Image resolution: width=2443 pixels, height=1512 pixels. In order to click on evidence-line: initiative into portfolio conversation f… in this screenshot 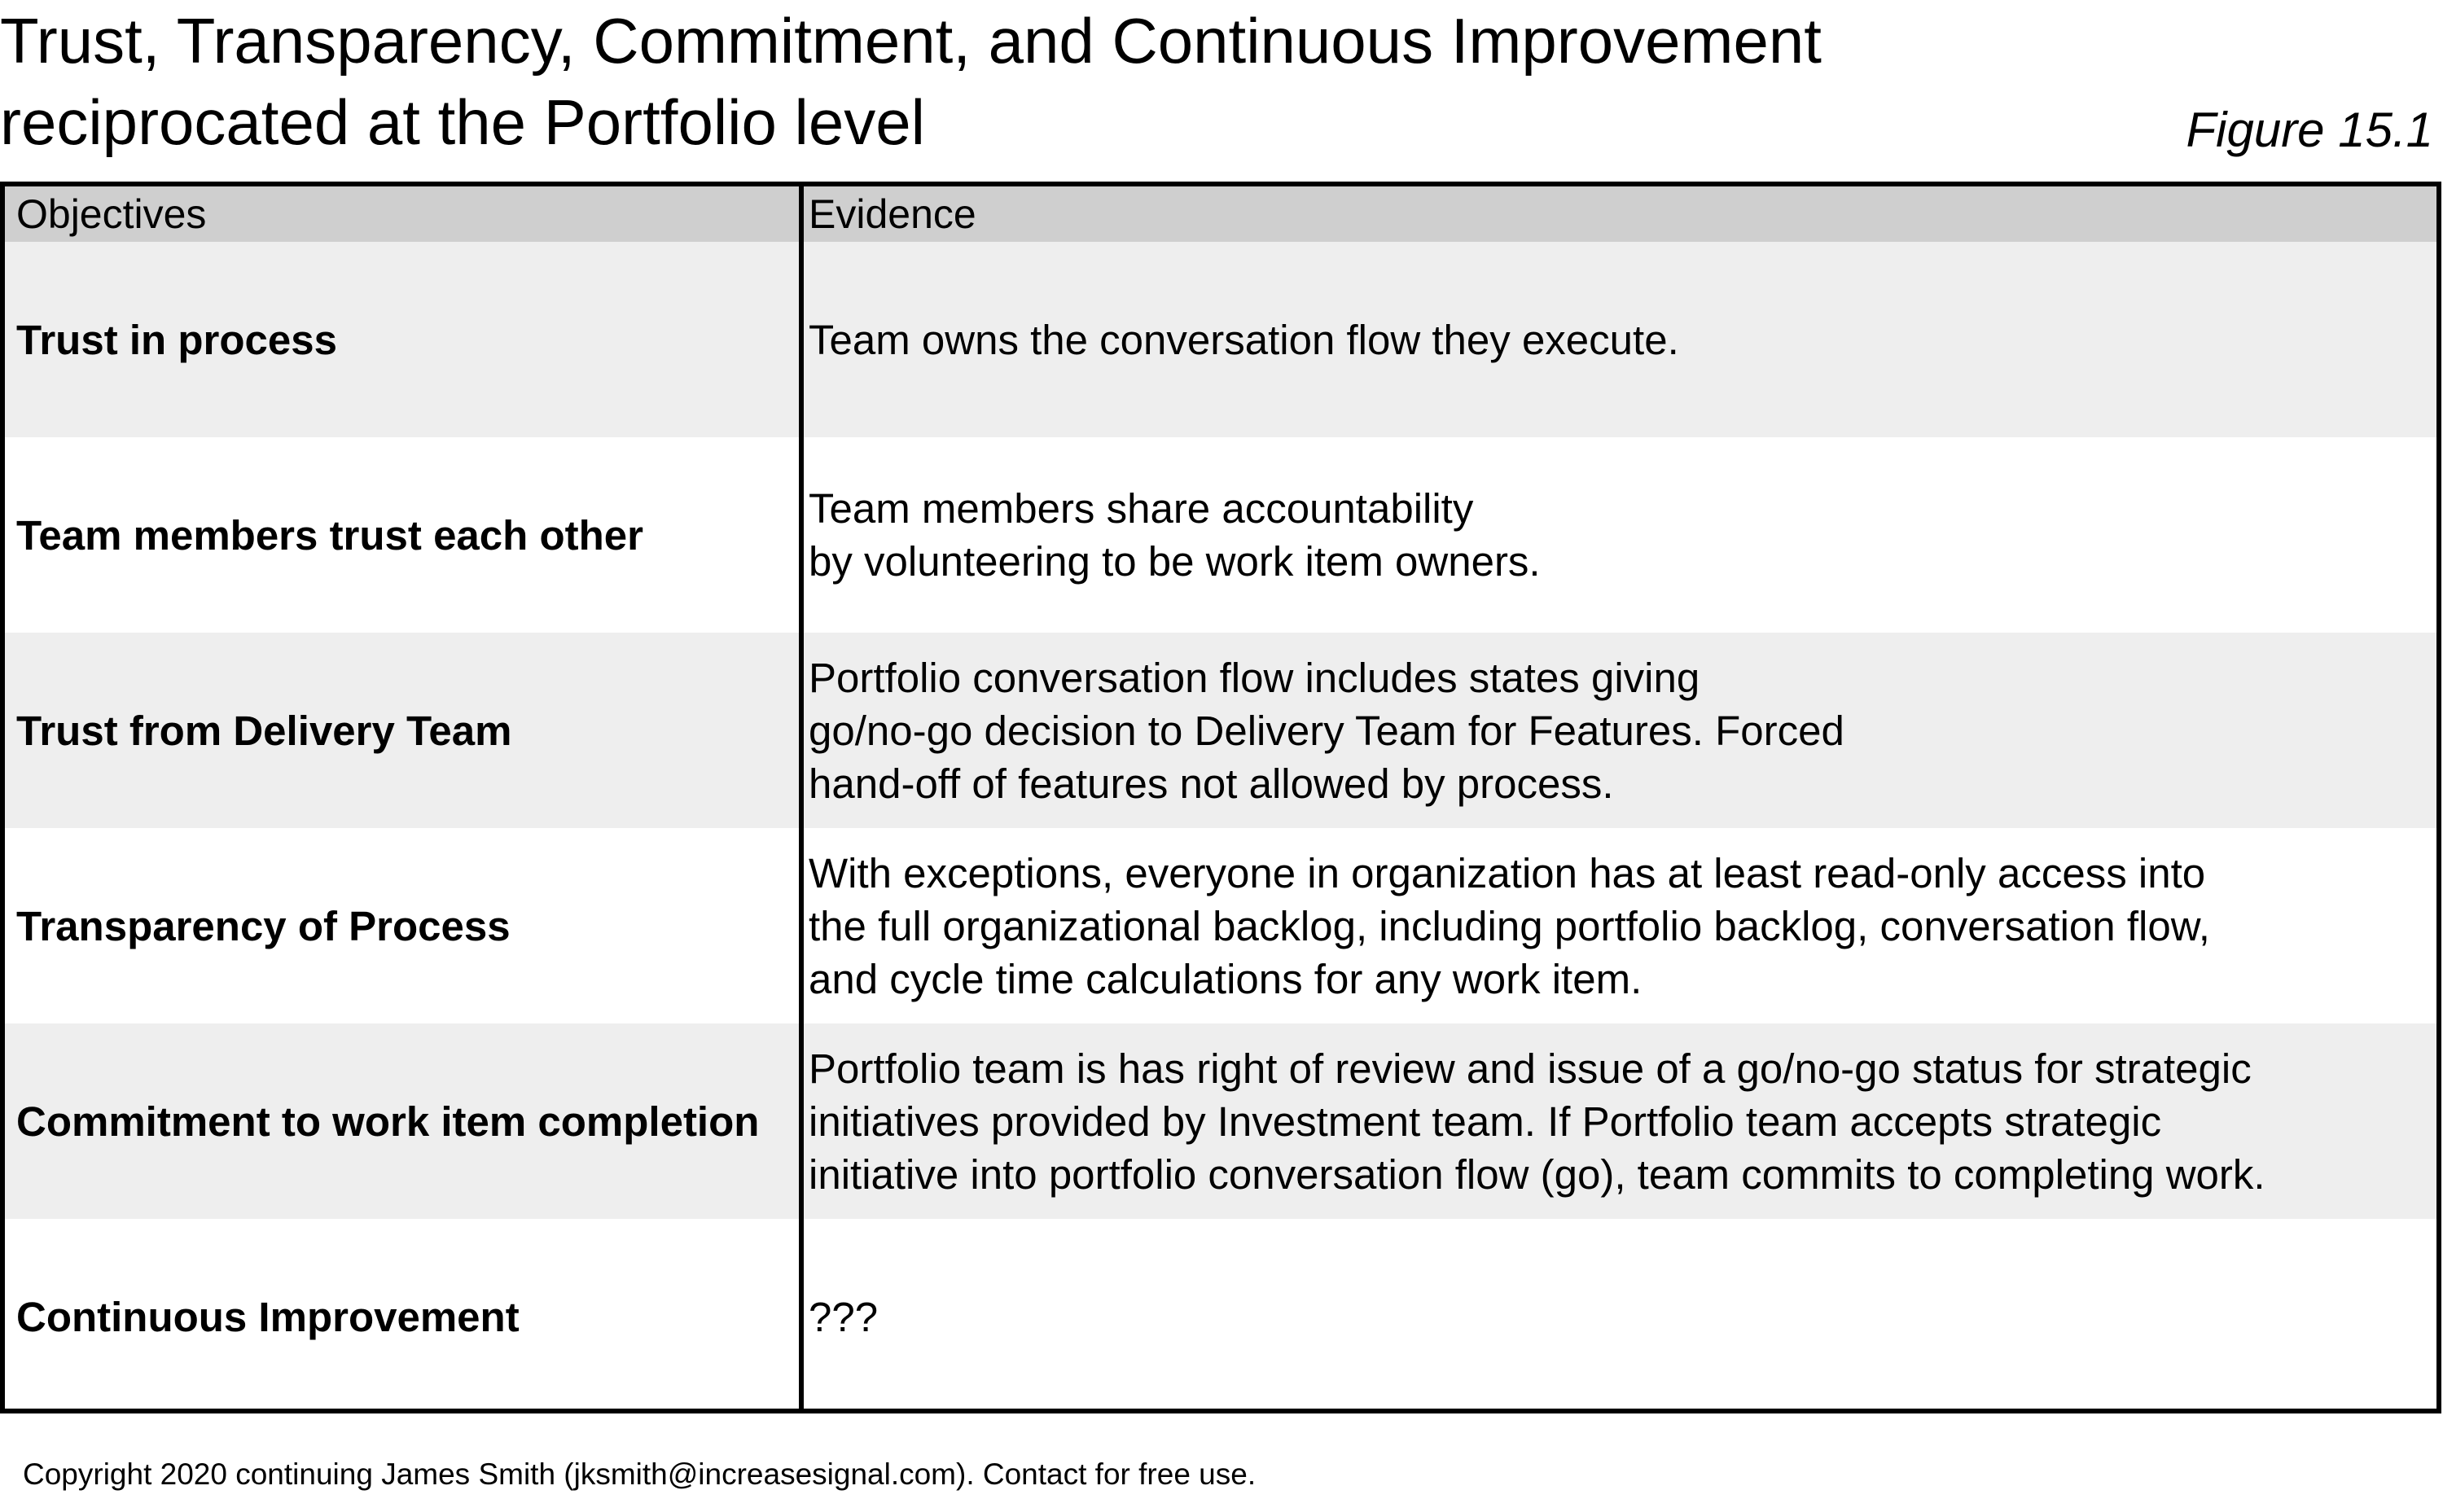, I will do `click(1537, 1174)`.